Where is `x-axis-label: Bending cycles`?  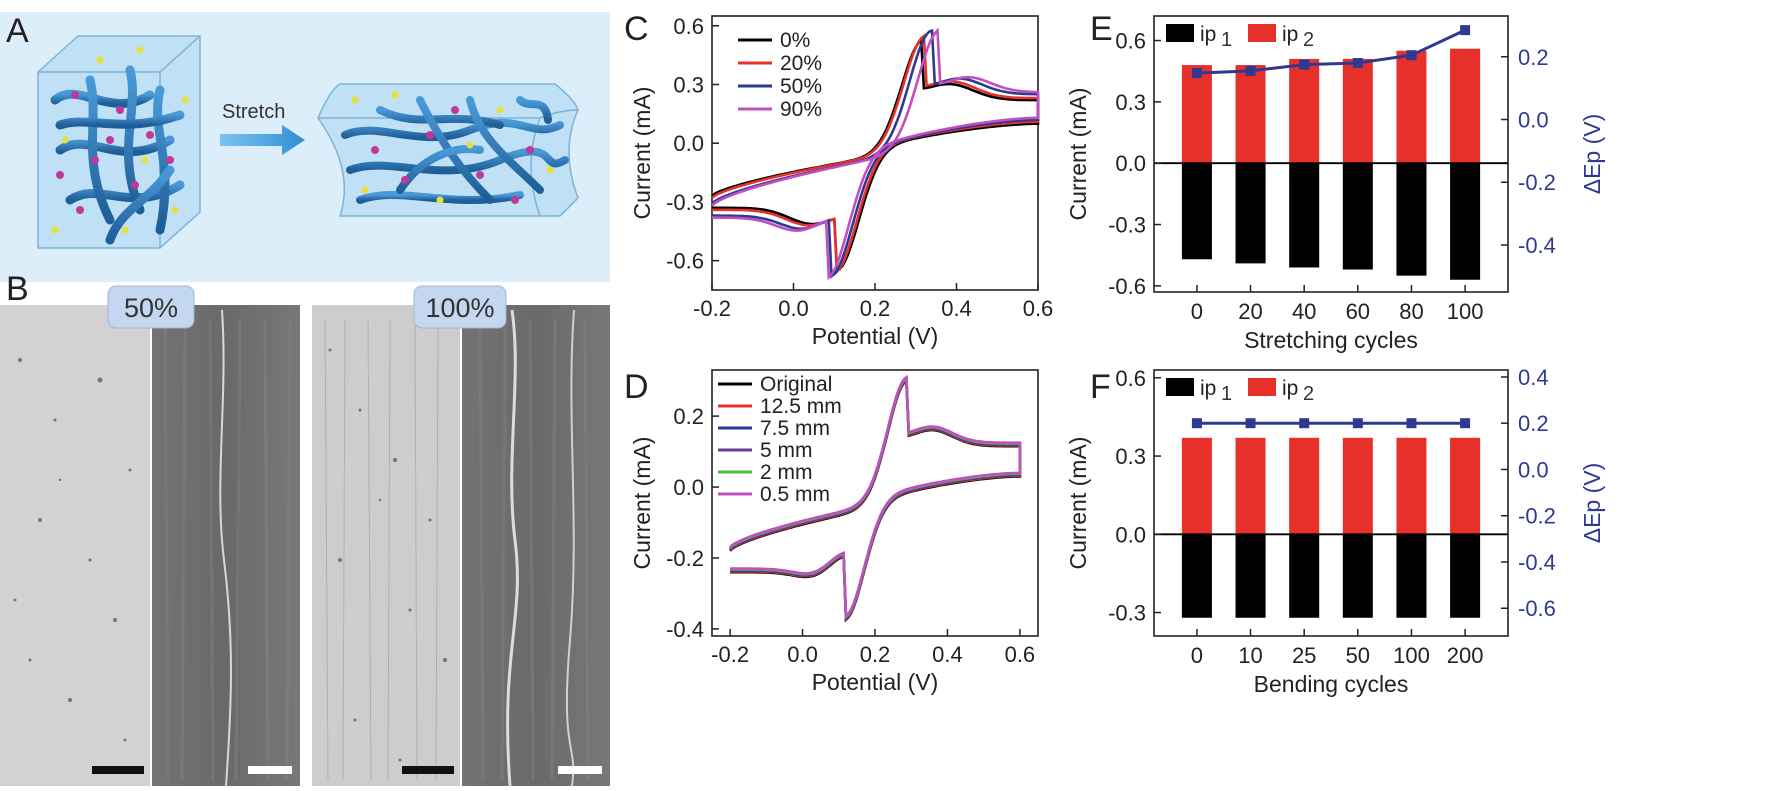
x-axis-label: Bending cycles is located at coordinates (1331, 684).